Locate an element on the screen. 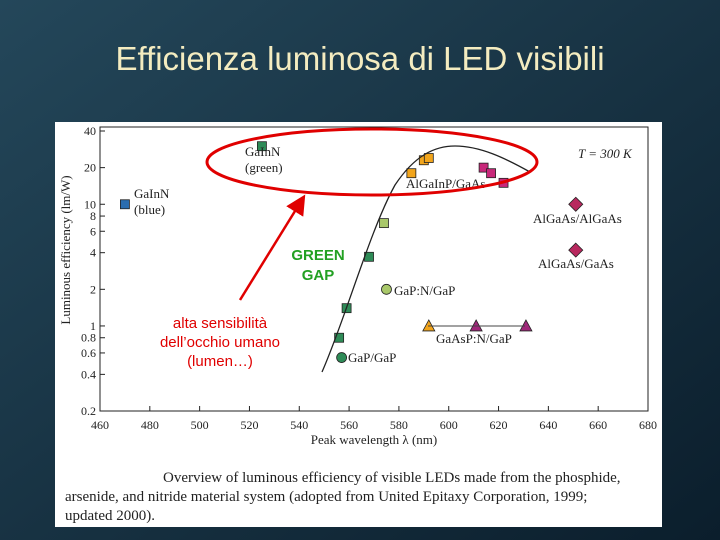  series-label: GaInN (green) is located at coordinates (264, 159).